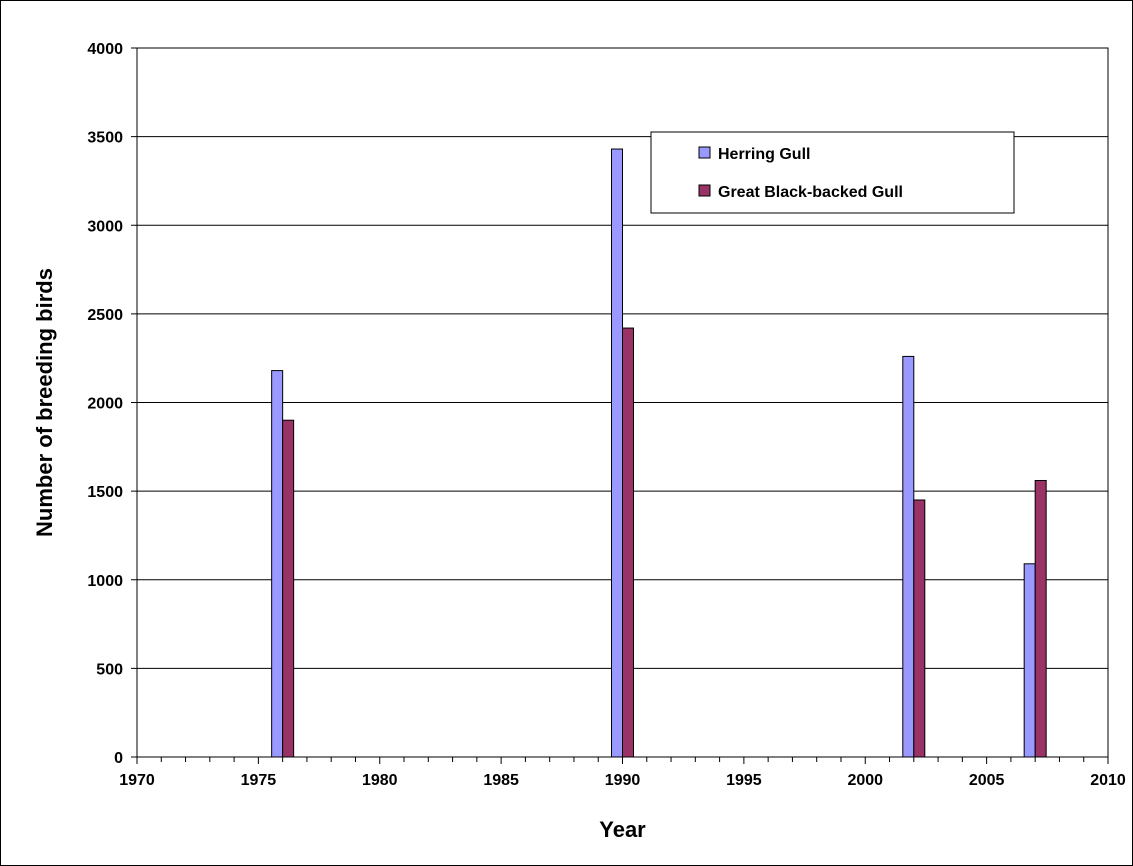  What do you see at coordinates (137, 780) in the screenshot?
I see `x-tick-label: 1970` at bounding box center [137, 780].